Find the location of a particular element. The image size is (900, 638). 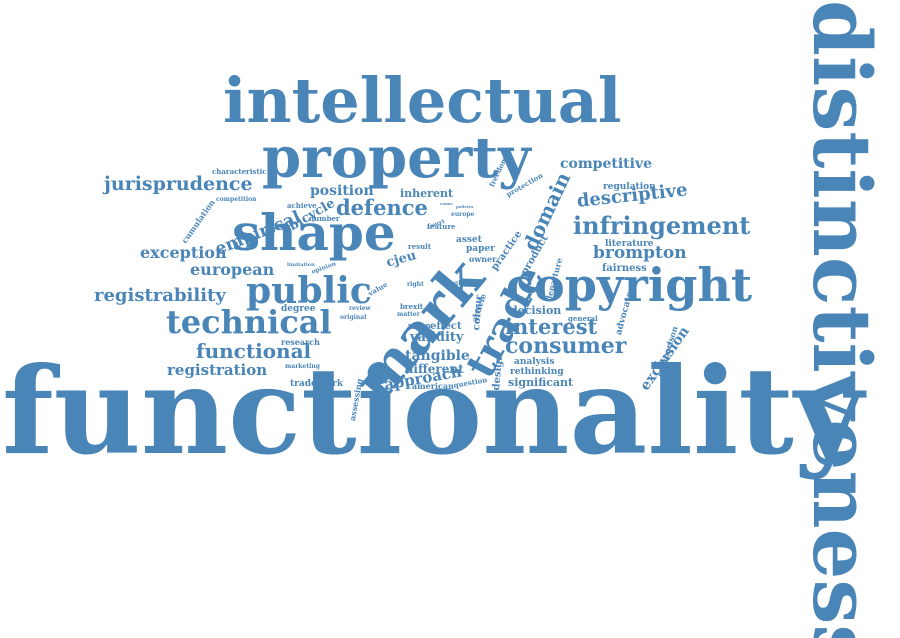

word-marketing: marketing is located at coordinates (302, 367).